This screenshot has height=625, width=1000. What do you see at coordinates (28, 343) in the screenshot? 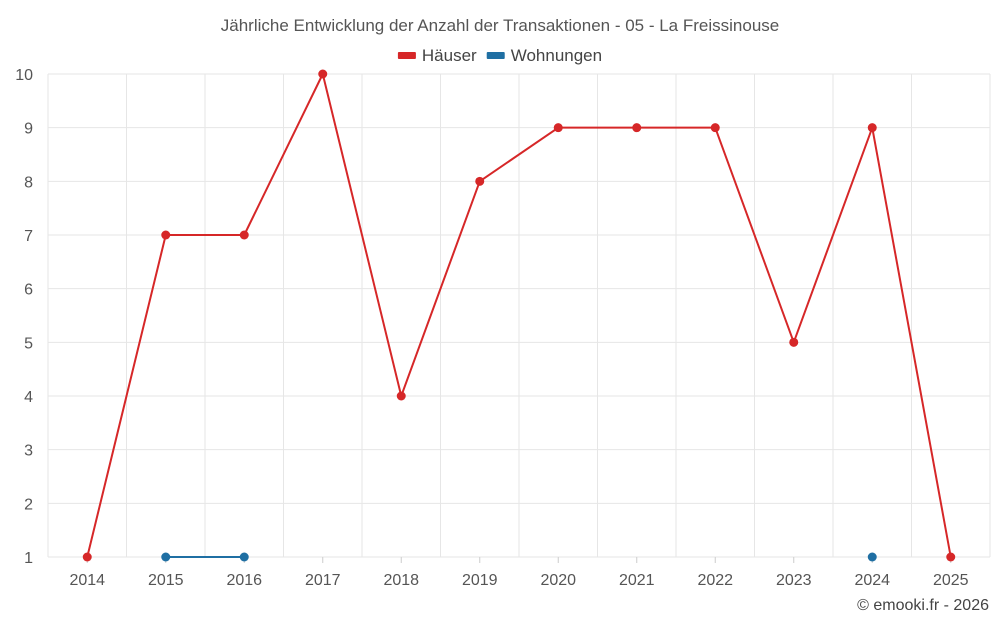
I see `y-tick-label: 5` at bounding box center [28, 343].